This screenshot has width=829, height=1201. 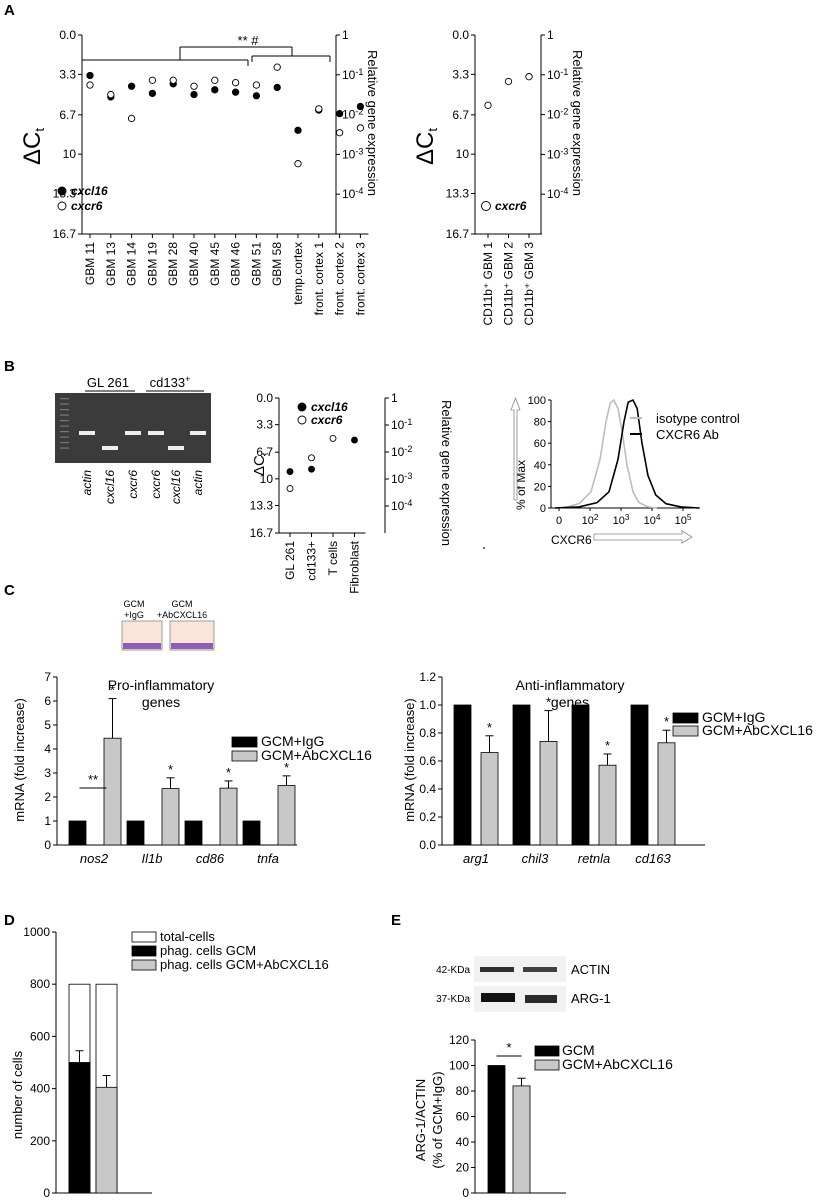 What do you see at coordinates (176, 487) in the screenshot?
I see `gel-lane-label-4: cxcl16` at bounding box center [176, 487].